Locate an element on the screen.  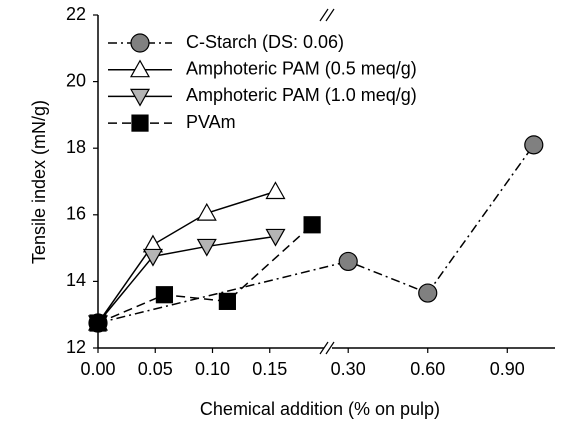
y-tick-label: 20 is located at coordinates (76, 80).